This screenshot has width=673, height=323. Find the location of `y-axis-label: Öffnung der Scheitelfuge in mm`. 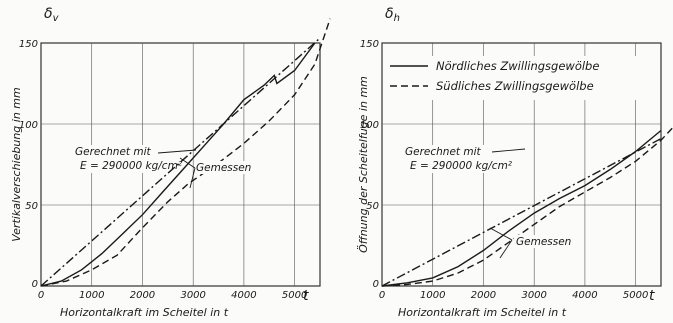

y-axis-label: Öffnung der Scheitelfuge in mm is located at coordinates (363, 164).